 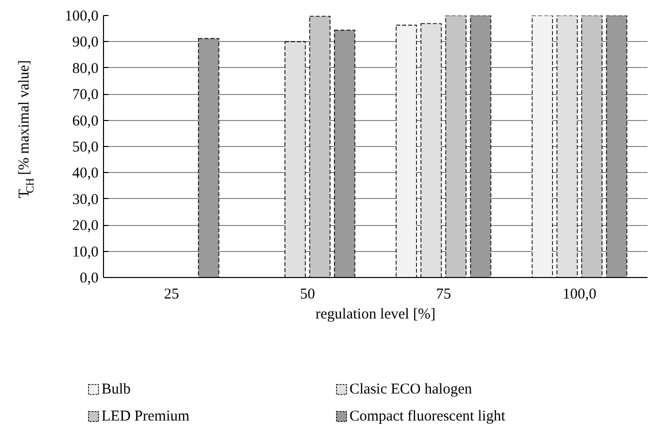 I want to click on x-axis-title: regulation level [%], so click(x=376, y=314).